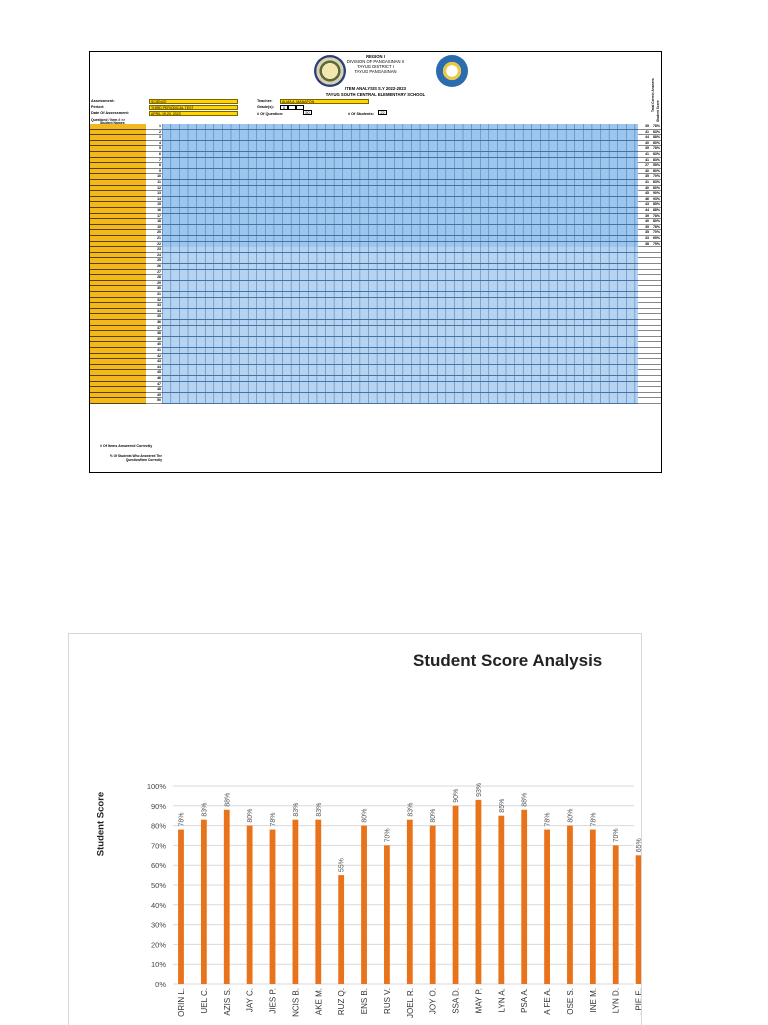 This screenshot has width=768, height=1025. I want to click on total-correct-cell: 44, so click(644, 138).